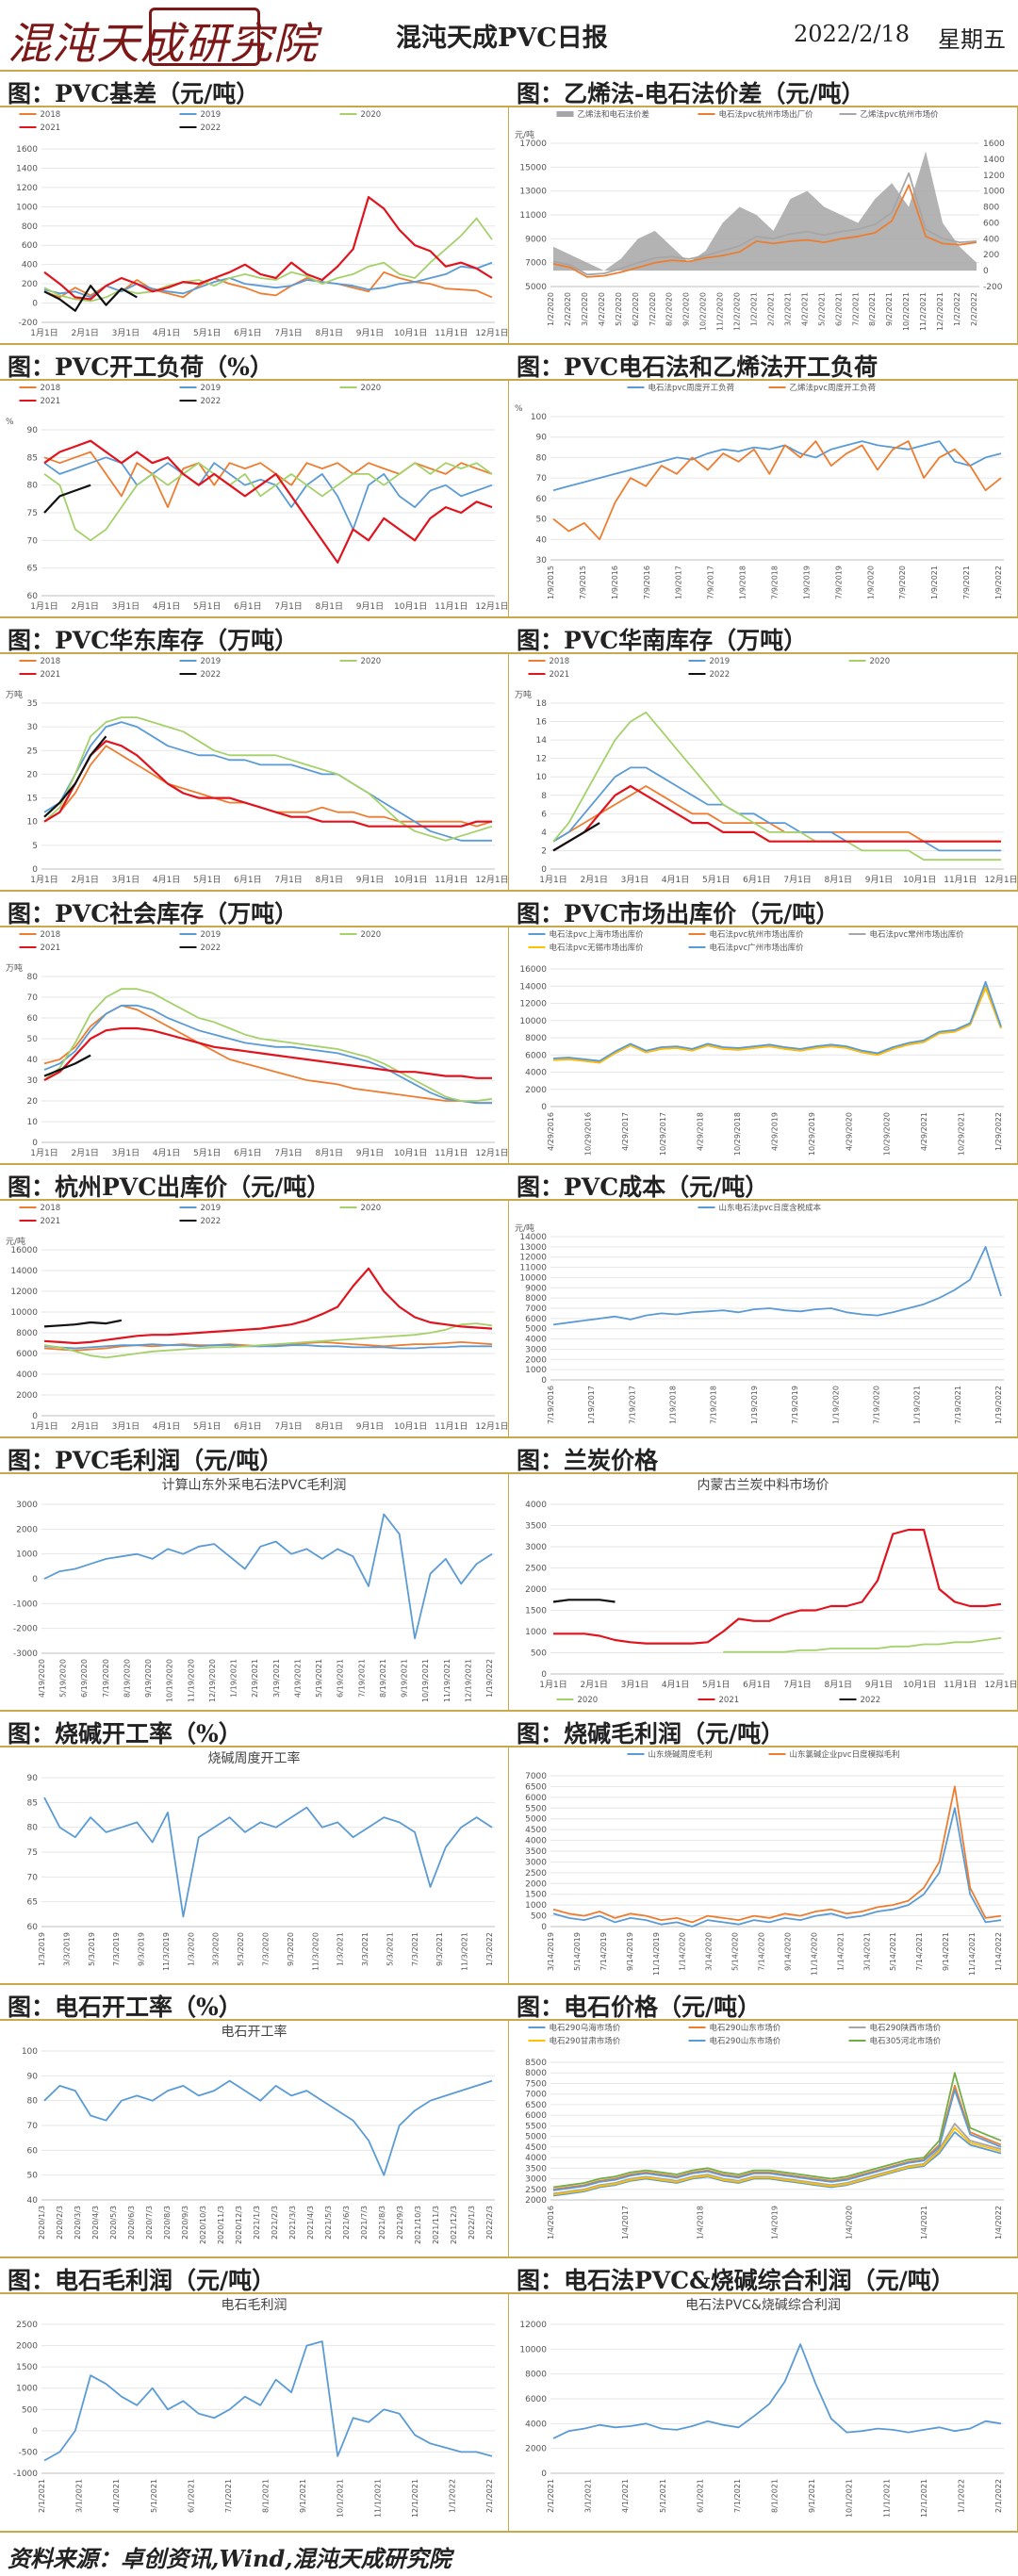  I want to click on section-title-text: 图：PVC基差（元/吨）, so click(134, 93).